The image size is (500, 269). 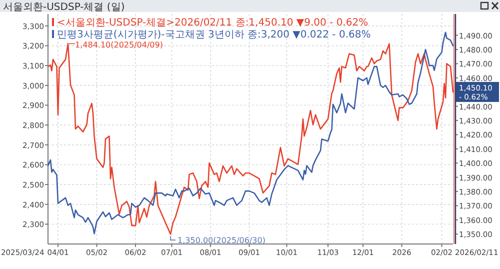 I want to click on annotation: 1,484.10(2025/04/09), so click(x=119, y=45).